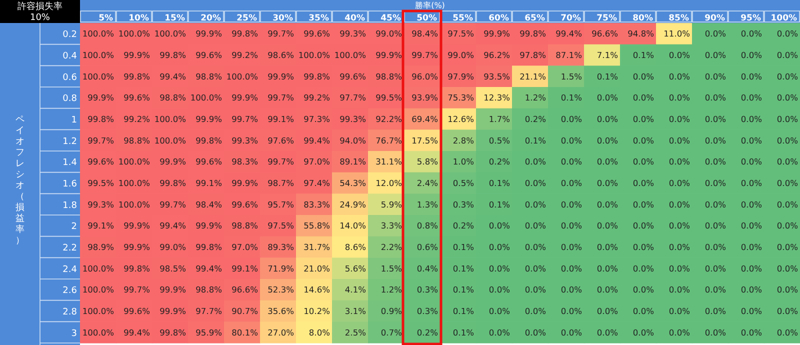 The width and height of the screenshot is (800, 345). Describe the element at coordinates (70, 77) in the screenshot. I see `y-tick-label: 0.6` at that location.